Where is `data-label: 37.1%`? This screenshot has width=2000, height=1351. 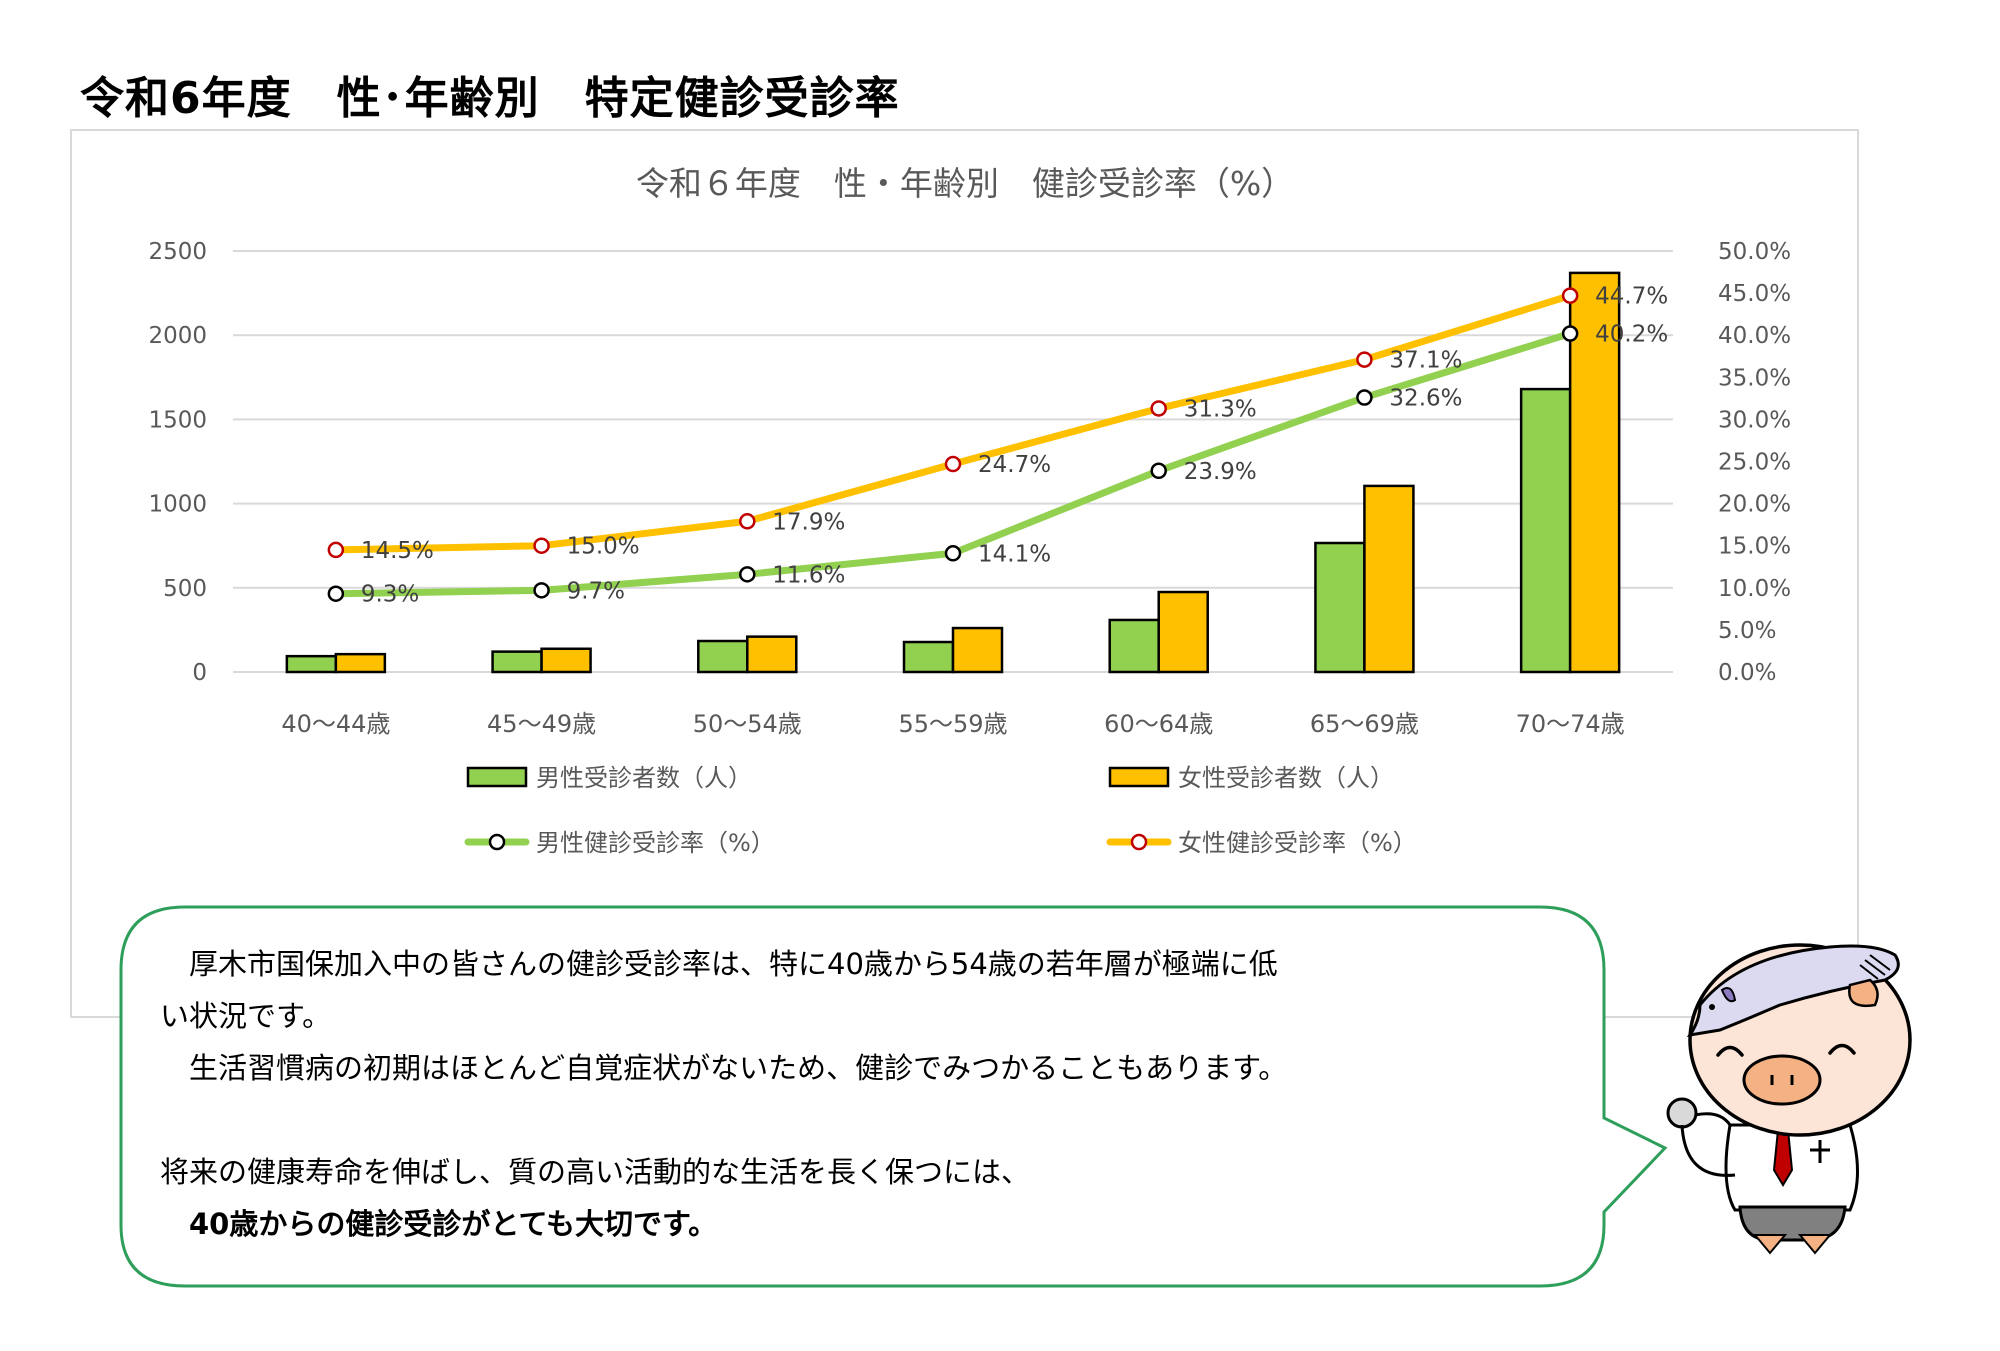 data-label: 37.1% is located at coordinates (1425, 361).